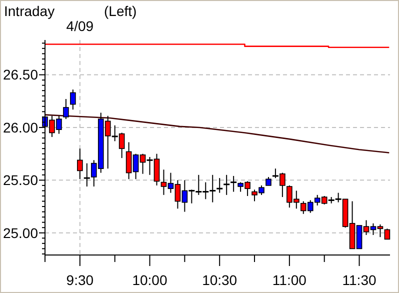  Describe the element at coordinates (359, 280) in the screenshot. I see `x-tick-label: 11:30` at that location.